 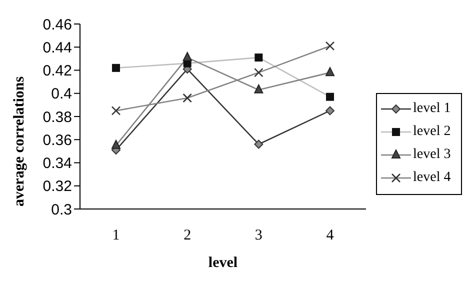 What do you see at coordinates (116, 236) in the screenshot?
I see `x-tick-label: 1` at bounding box center [116, 236].